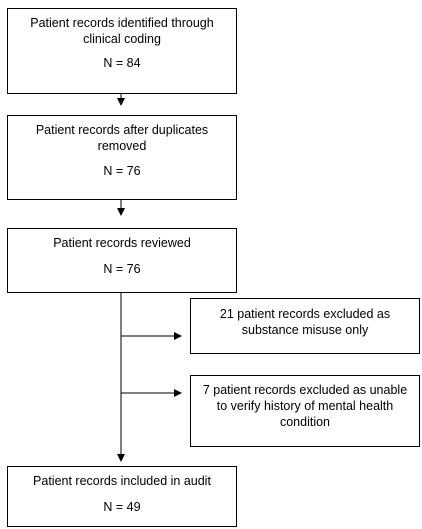 The image size is (422, 529). I want to click on deduplicated-text: Patient records after duplicates removed, so click(122, 138).